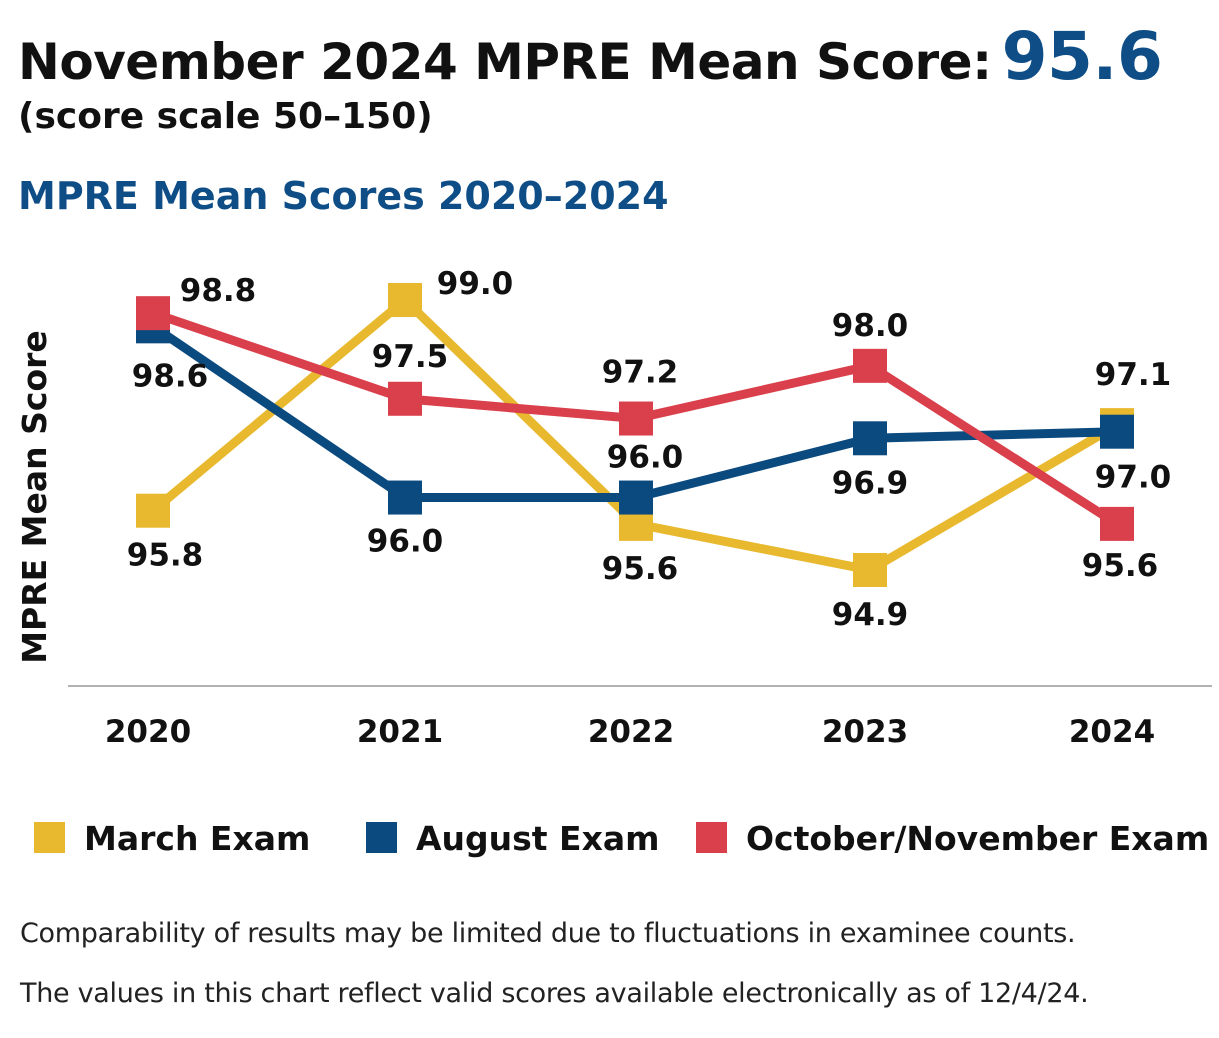 This screenshot has width=1219, height=1038. Describe the element at coordinates (400, 732) in the screenshot. I see `x-tick-label-2021: 2021` at that location.